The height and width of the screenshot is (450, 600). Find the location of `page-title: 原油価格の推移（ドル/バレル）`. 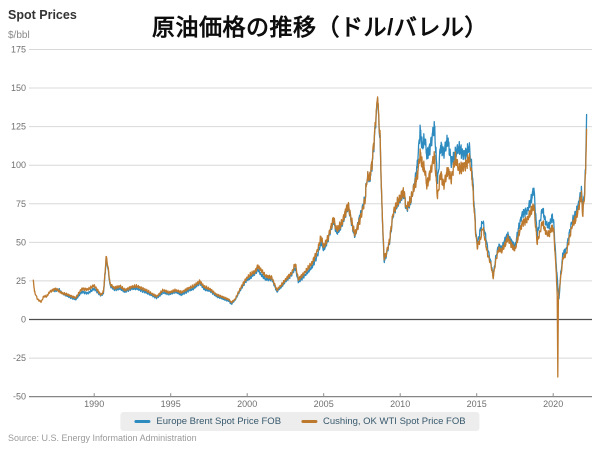

page-title: 原油価格の推移（ドル/バレル） is located at coordinates (320, 27).